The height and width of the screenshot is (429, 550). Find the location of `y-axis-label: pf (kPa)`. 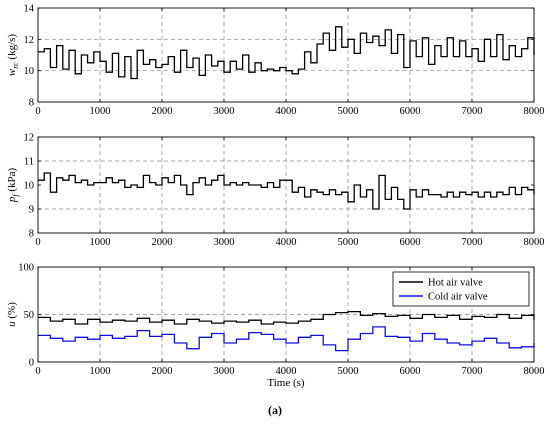

y-axis-label: pf (kPa) is located at coordinates (13, 186).